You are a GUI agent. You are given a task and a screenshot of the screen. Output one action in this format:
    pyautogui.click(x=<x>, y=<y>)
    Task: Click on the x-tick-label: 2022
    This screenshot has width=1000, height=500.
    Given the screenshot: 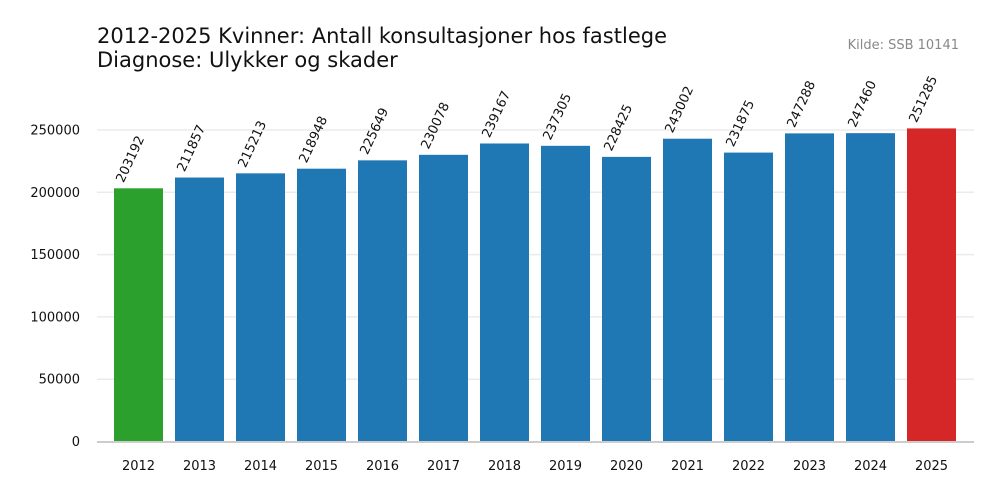 What is the action you would take?
    pyautogui.click(x=748, y=466)
    